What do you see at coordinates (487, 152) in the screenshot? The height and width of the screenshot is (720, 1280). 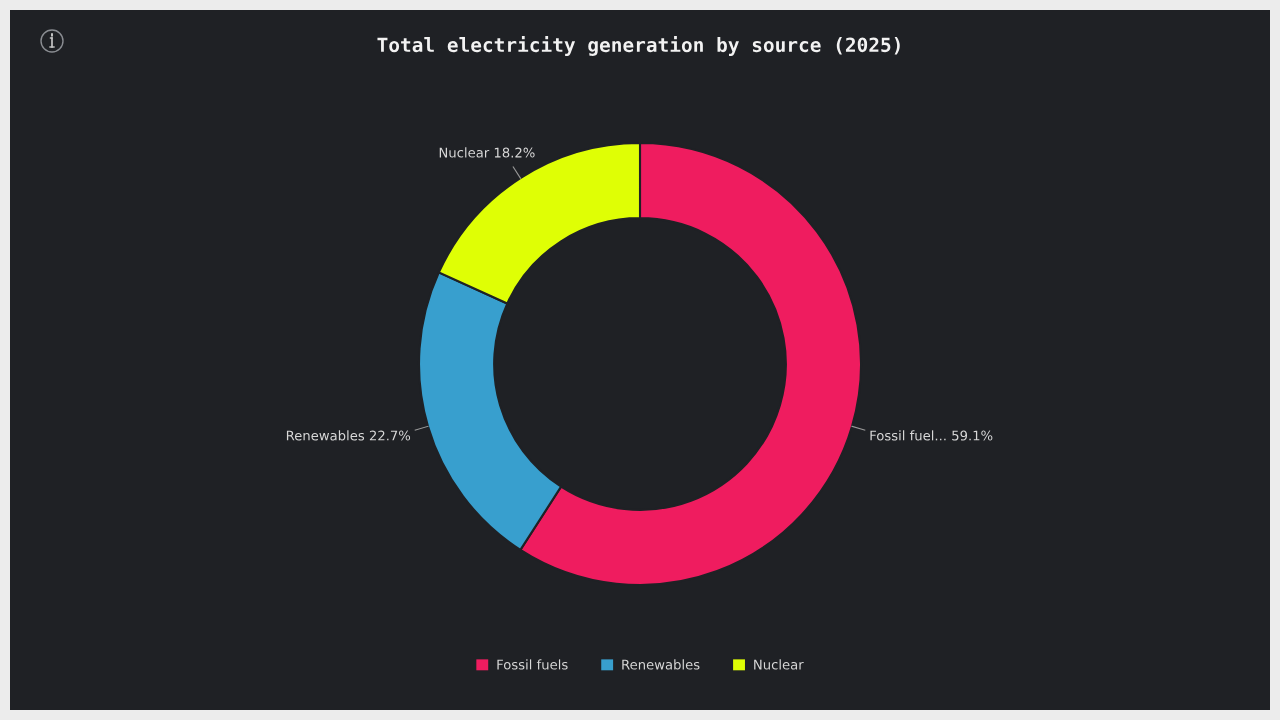 I see `data-label: Nuclear 18.2%` at bounding box center [487, 152].